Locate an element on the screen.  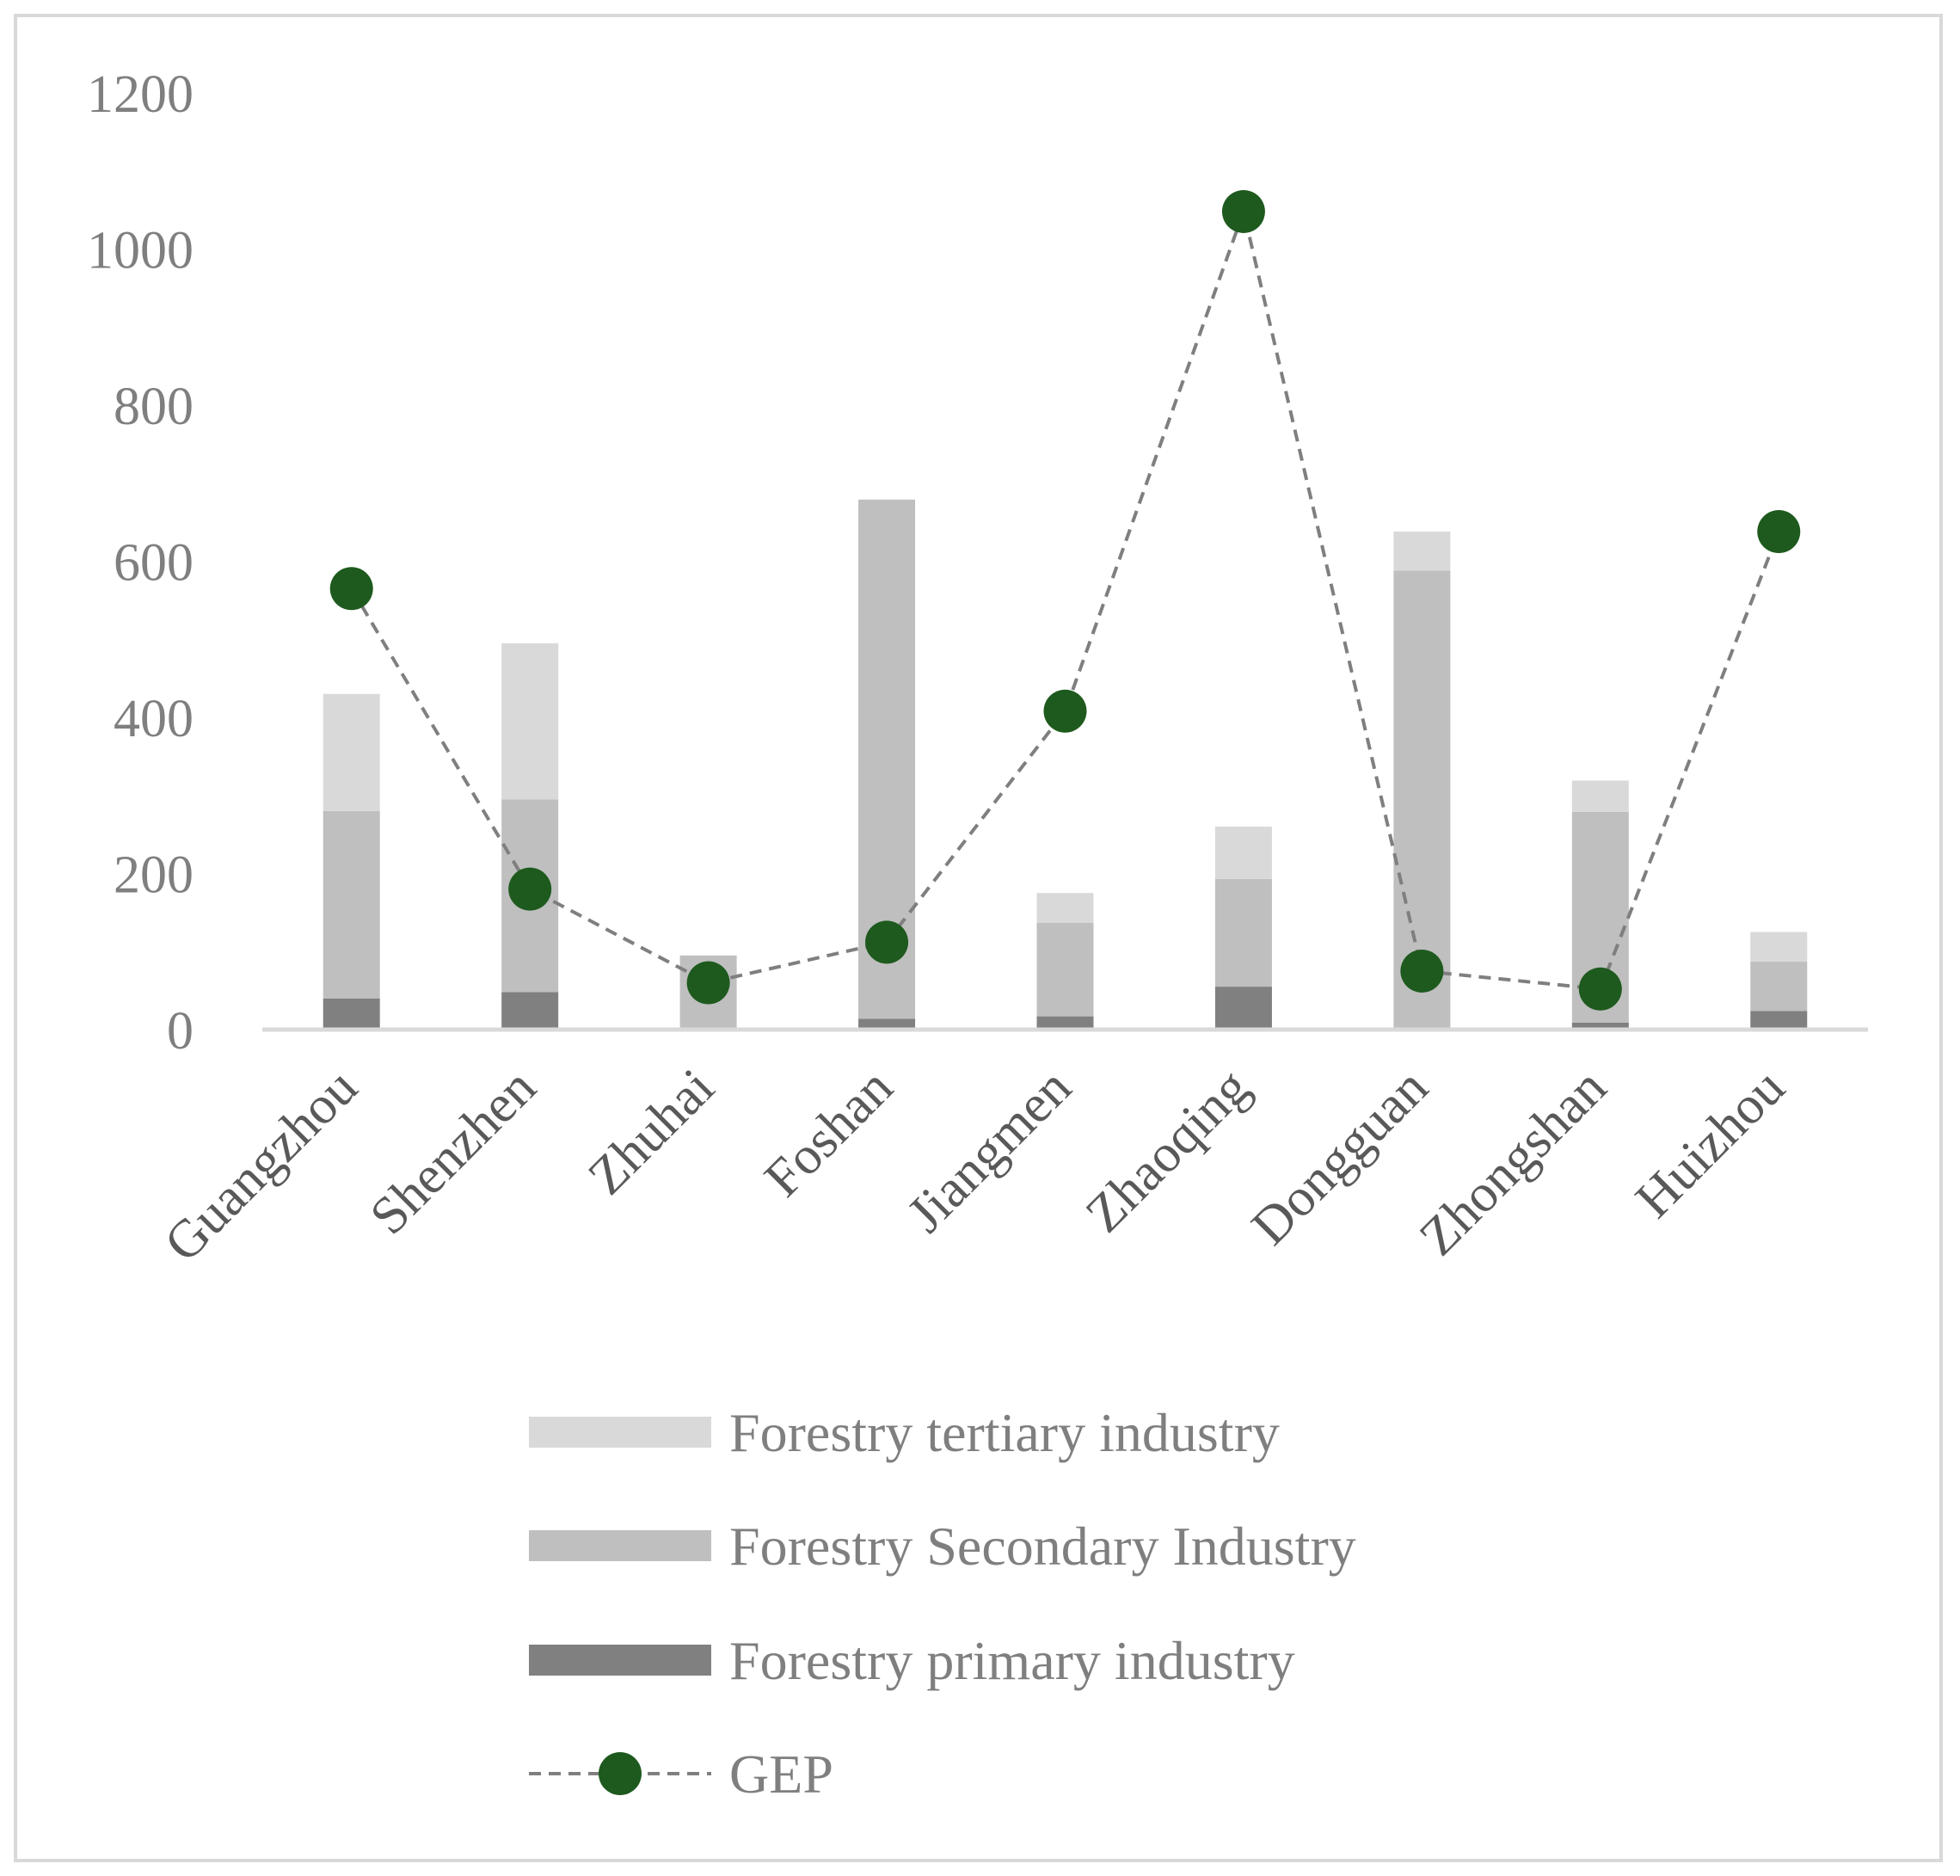
x-category-label: Foshan is located at coordinates (828, 1133).